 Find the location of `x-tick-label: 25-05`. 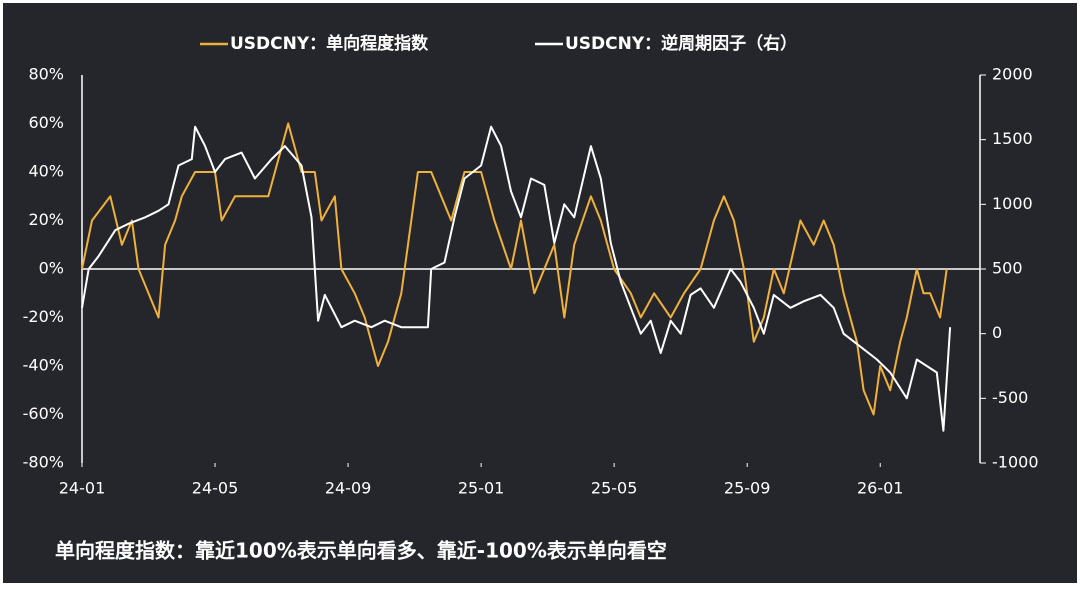

x-tick-label: 25-05 is located at coordinates (614, 488).